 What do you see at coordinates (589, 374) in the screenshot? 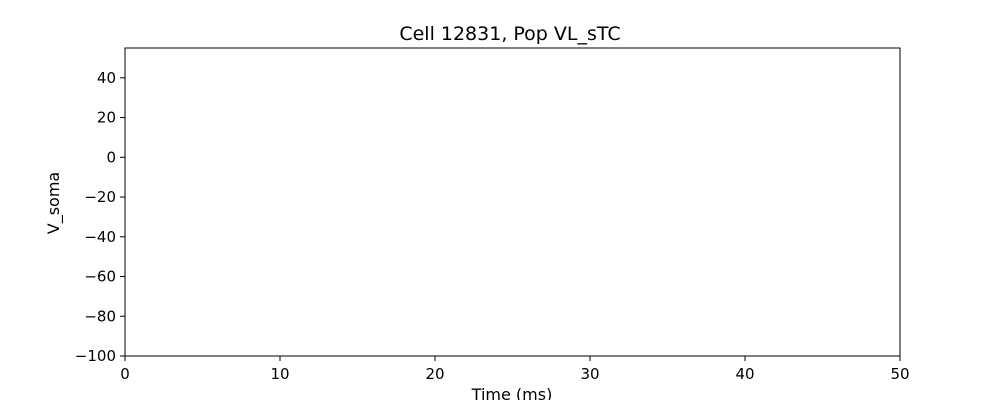
I see `x-tick-label: 30` at bounding box center [589, 374].